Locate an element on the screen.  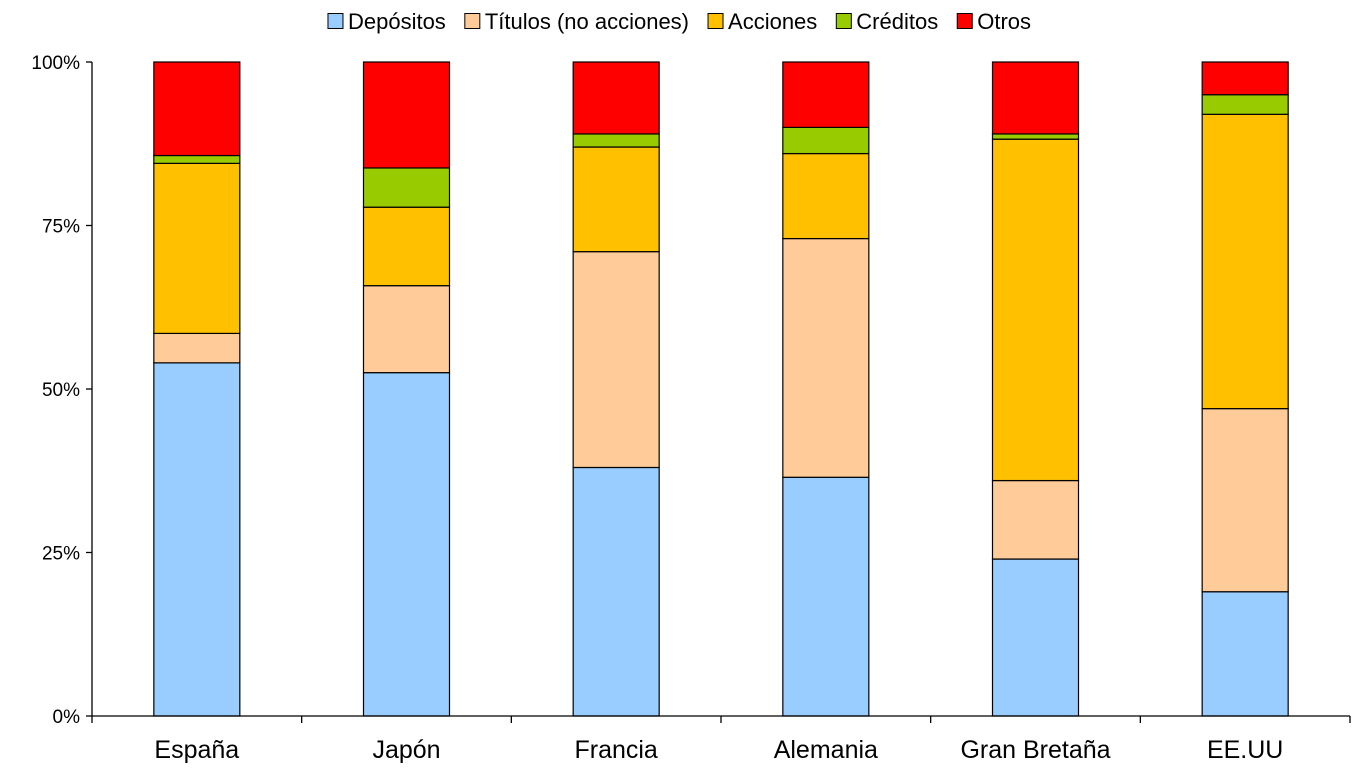
x-tick-label-espana: España is located at coordinates (196, 750).